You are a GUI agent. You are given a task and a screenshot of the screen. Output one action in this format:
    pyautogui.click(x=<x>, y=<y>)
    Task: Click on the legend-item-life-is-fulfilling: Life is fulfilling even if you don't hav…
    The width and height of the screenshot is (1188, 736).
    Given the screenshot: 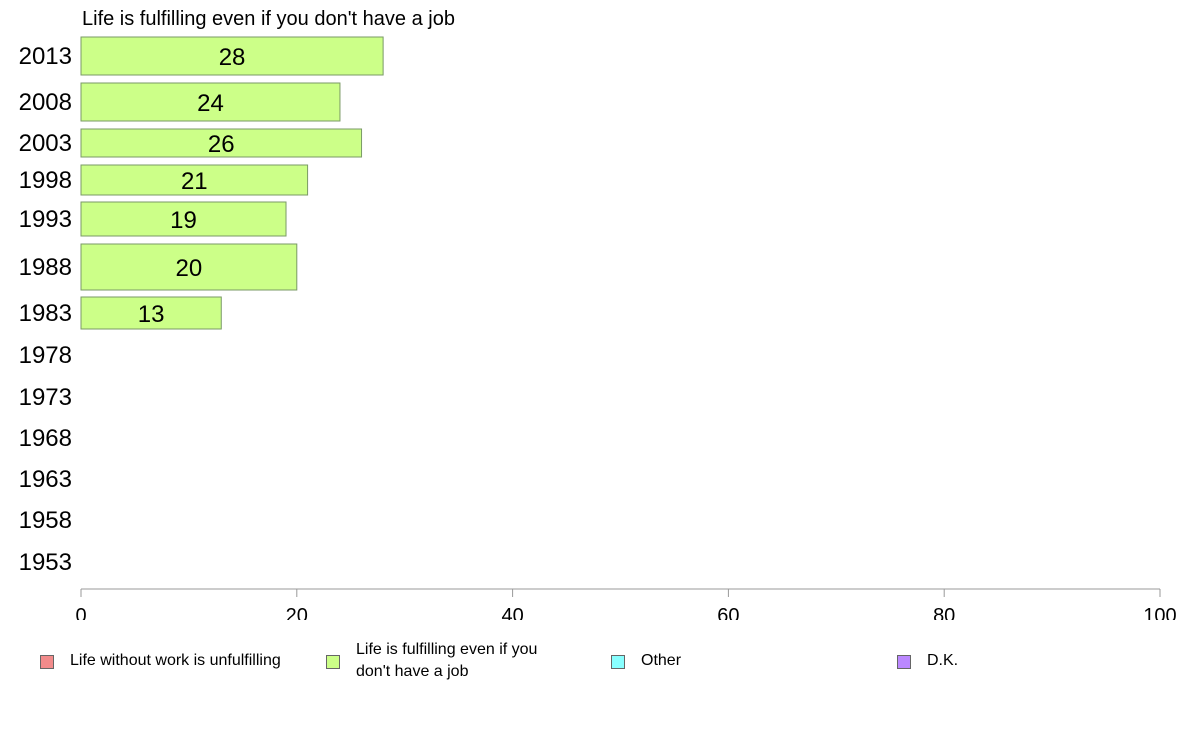 What is the action you would take?
    pyautogui.click(x=436, y=661)
    